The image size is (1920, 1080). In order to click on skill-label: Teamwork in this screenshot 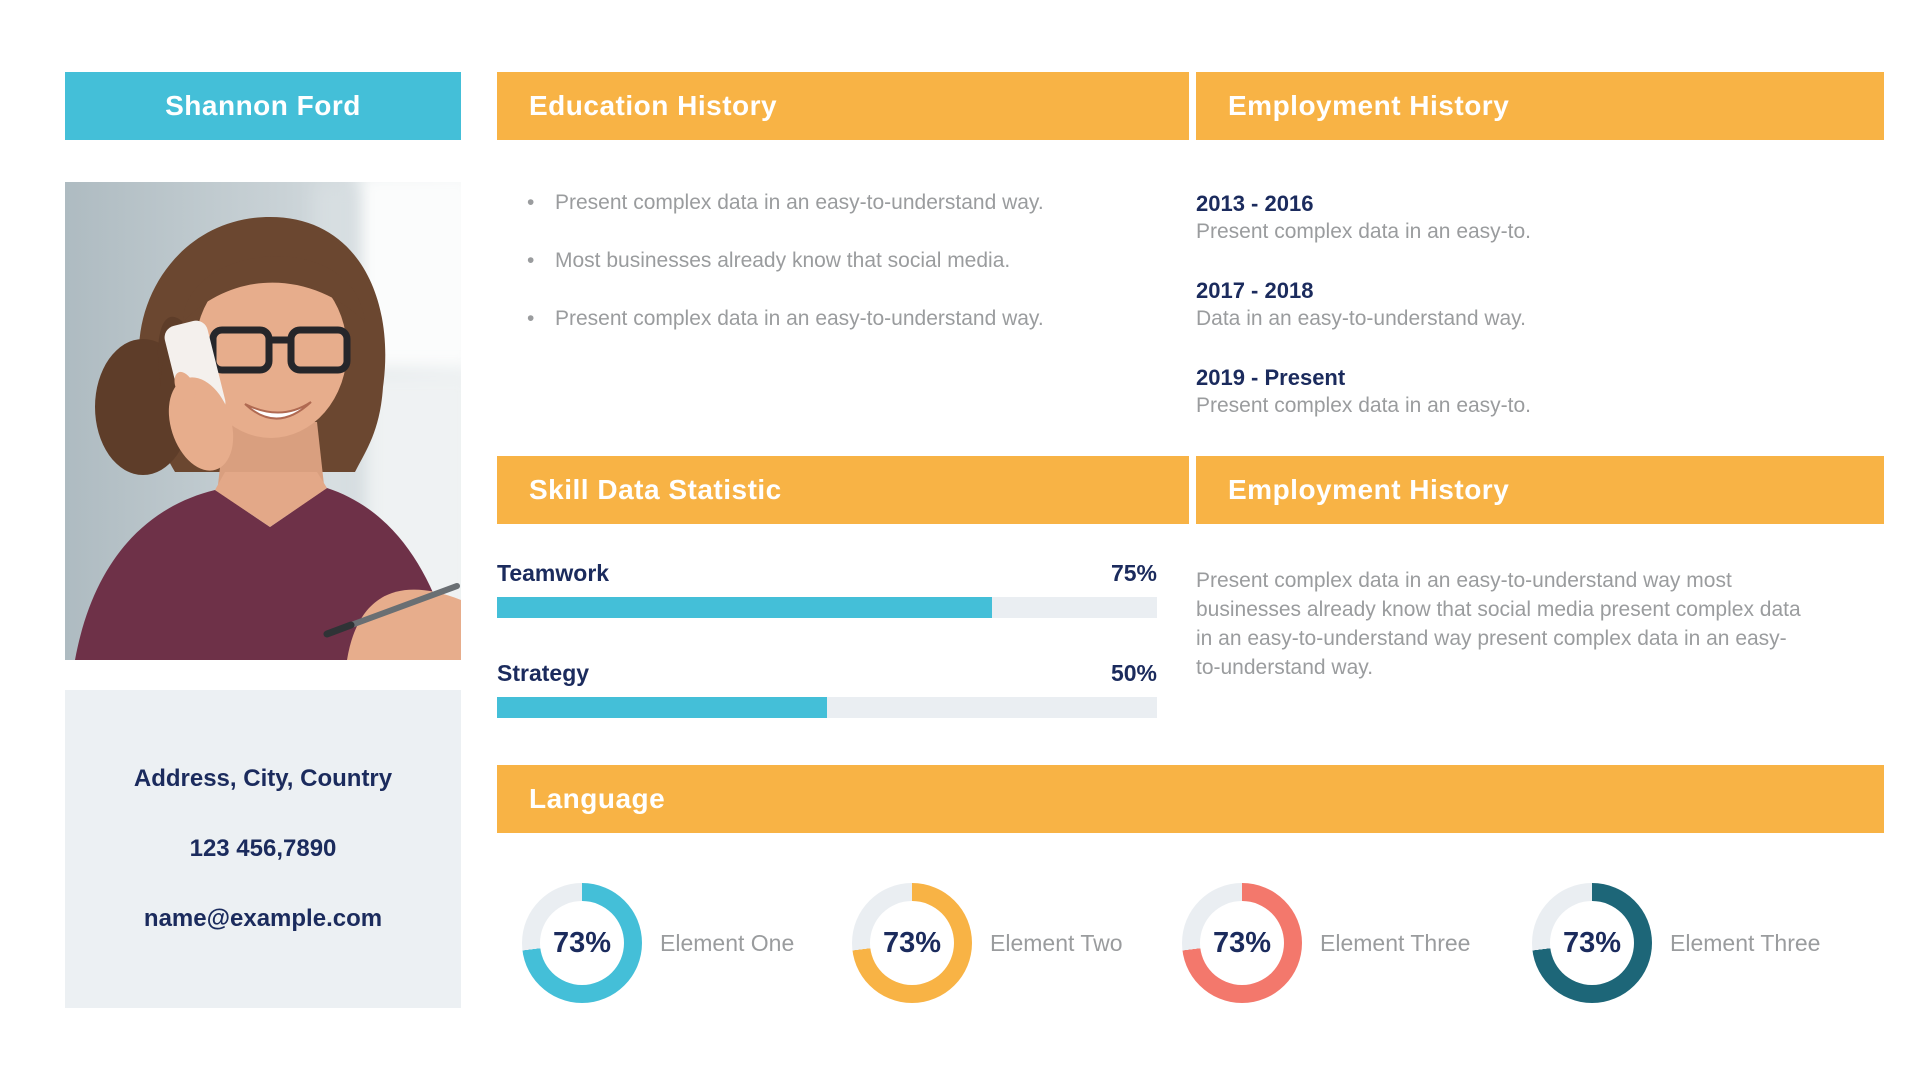, I will do `click(553, 573)`.